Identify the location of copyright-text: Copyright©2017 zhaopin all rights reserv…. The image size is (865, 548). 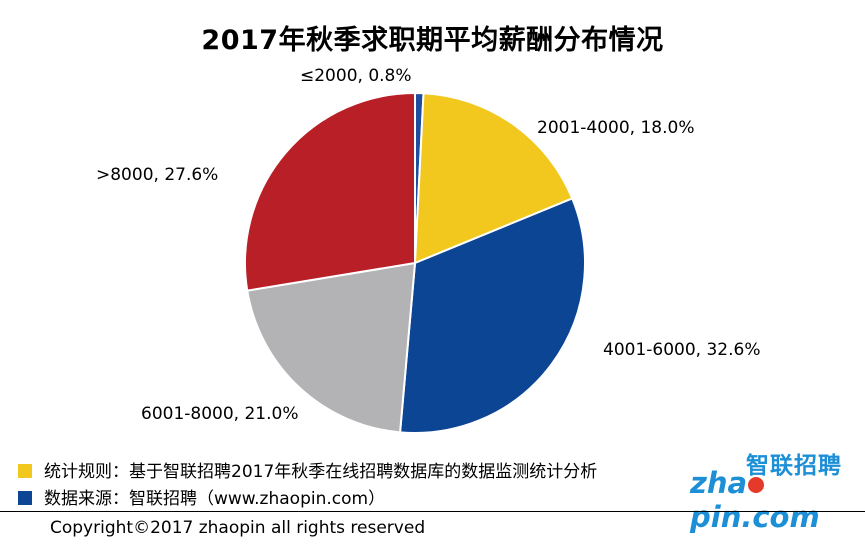
(238, 528).